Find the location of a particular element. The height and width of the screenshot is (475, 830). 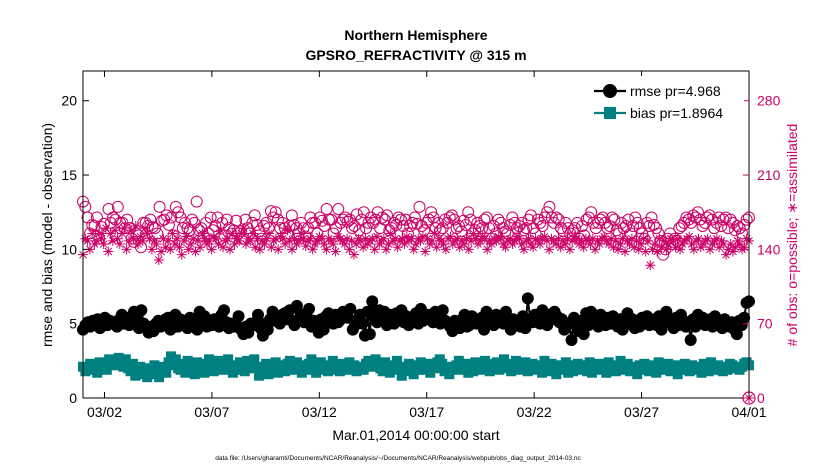

chart-title: Northern Hemisphere is located at coordinates (415, 35).